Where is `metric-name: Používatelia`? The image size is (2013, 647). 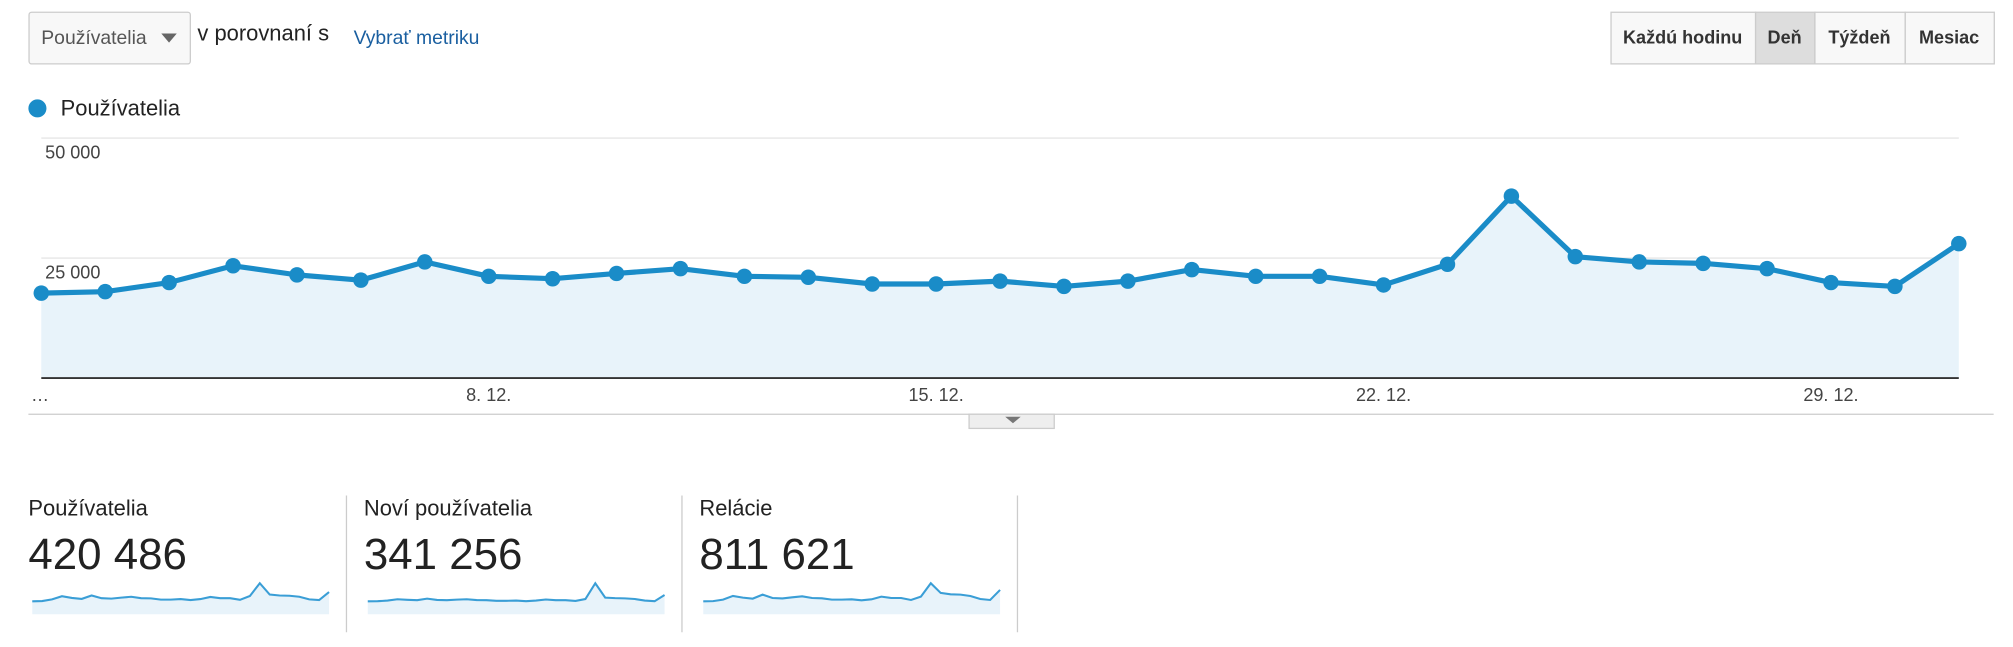 metric-name: Používatelia is located at coordinates (88, 507).